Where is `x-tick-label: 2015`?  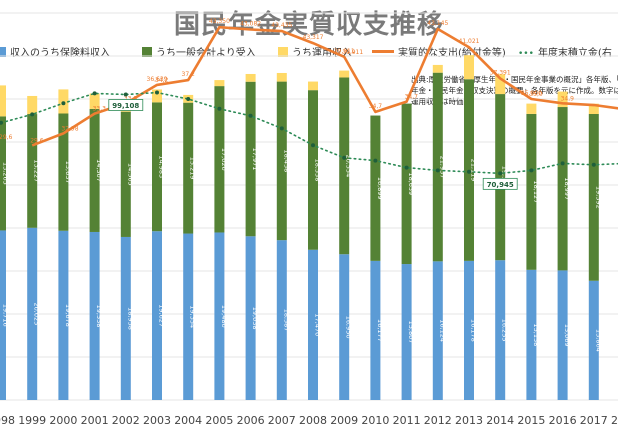 x-tick-label: 2015 is located at coordinates (531, 420).